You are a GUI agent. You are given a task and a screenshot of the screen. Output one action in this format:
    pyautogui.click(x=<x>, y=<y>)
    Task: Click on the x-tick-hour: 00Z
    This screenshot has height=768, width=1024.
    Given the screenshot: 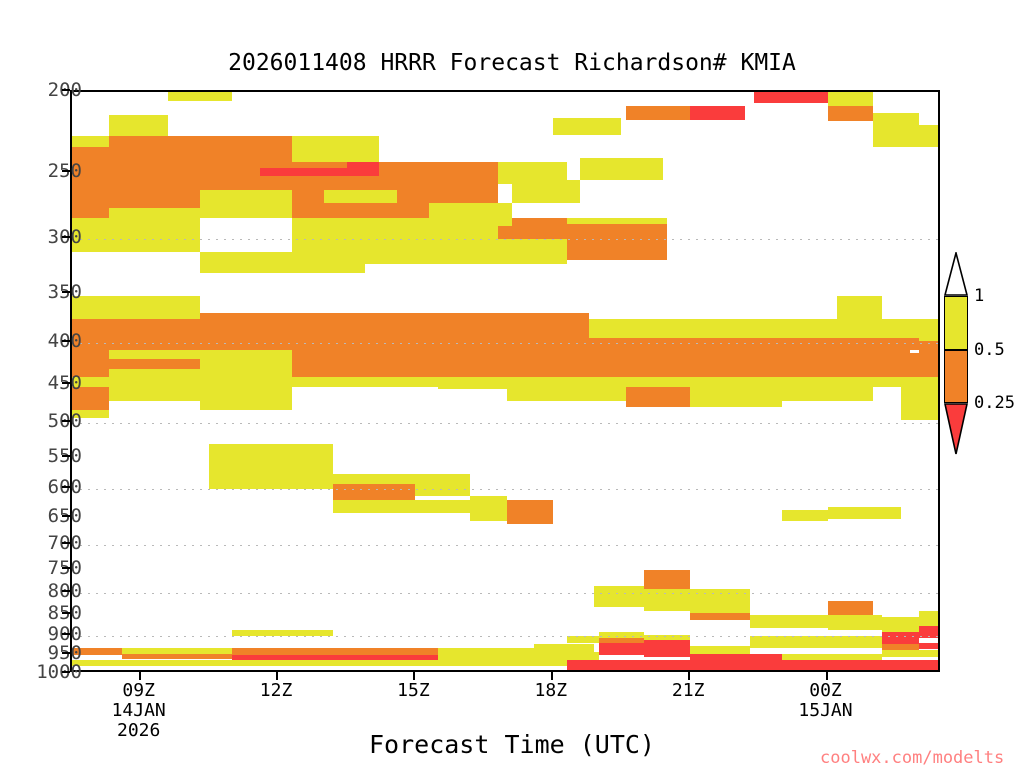 What is the action you would take?
    pyautogui.click(x=825, y=690)
    